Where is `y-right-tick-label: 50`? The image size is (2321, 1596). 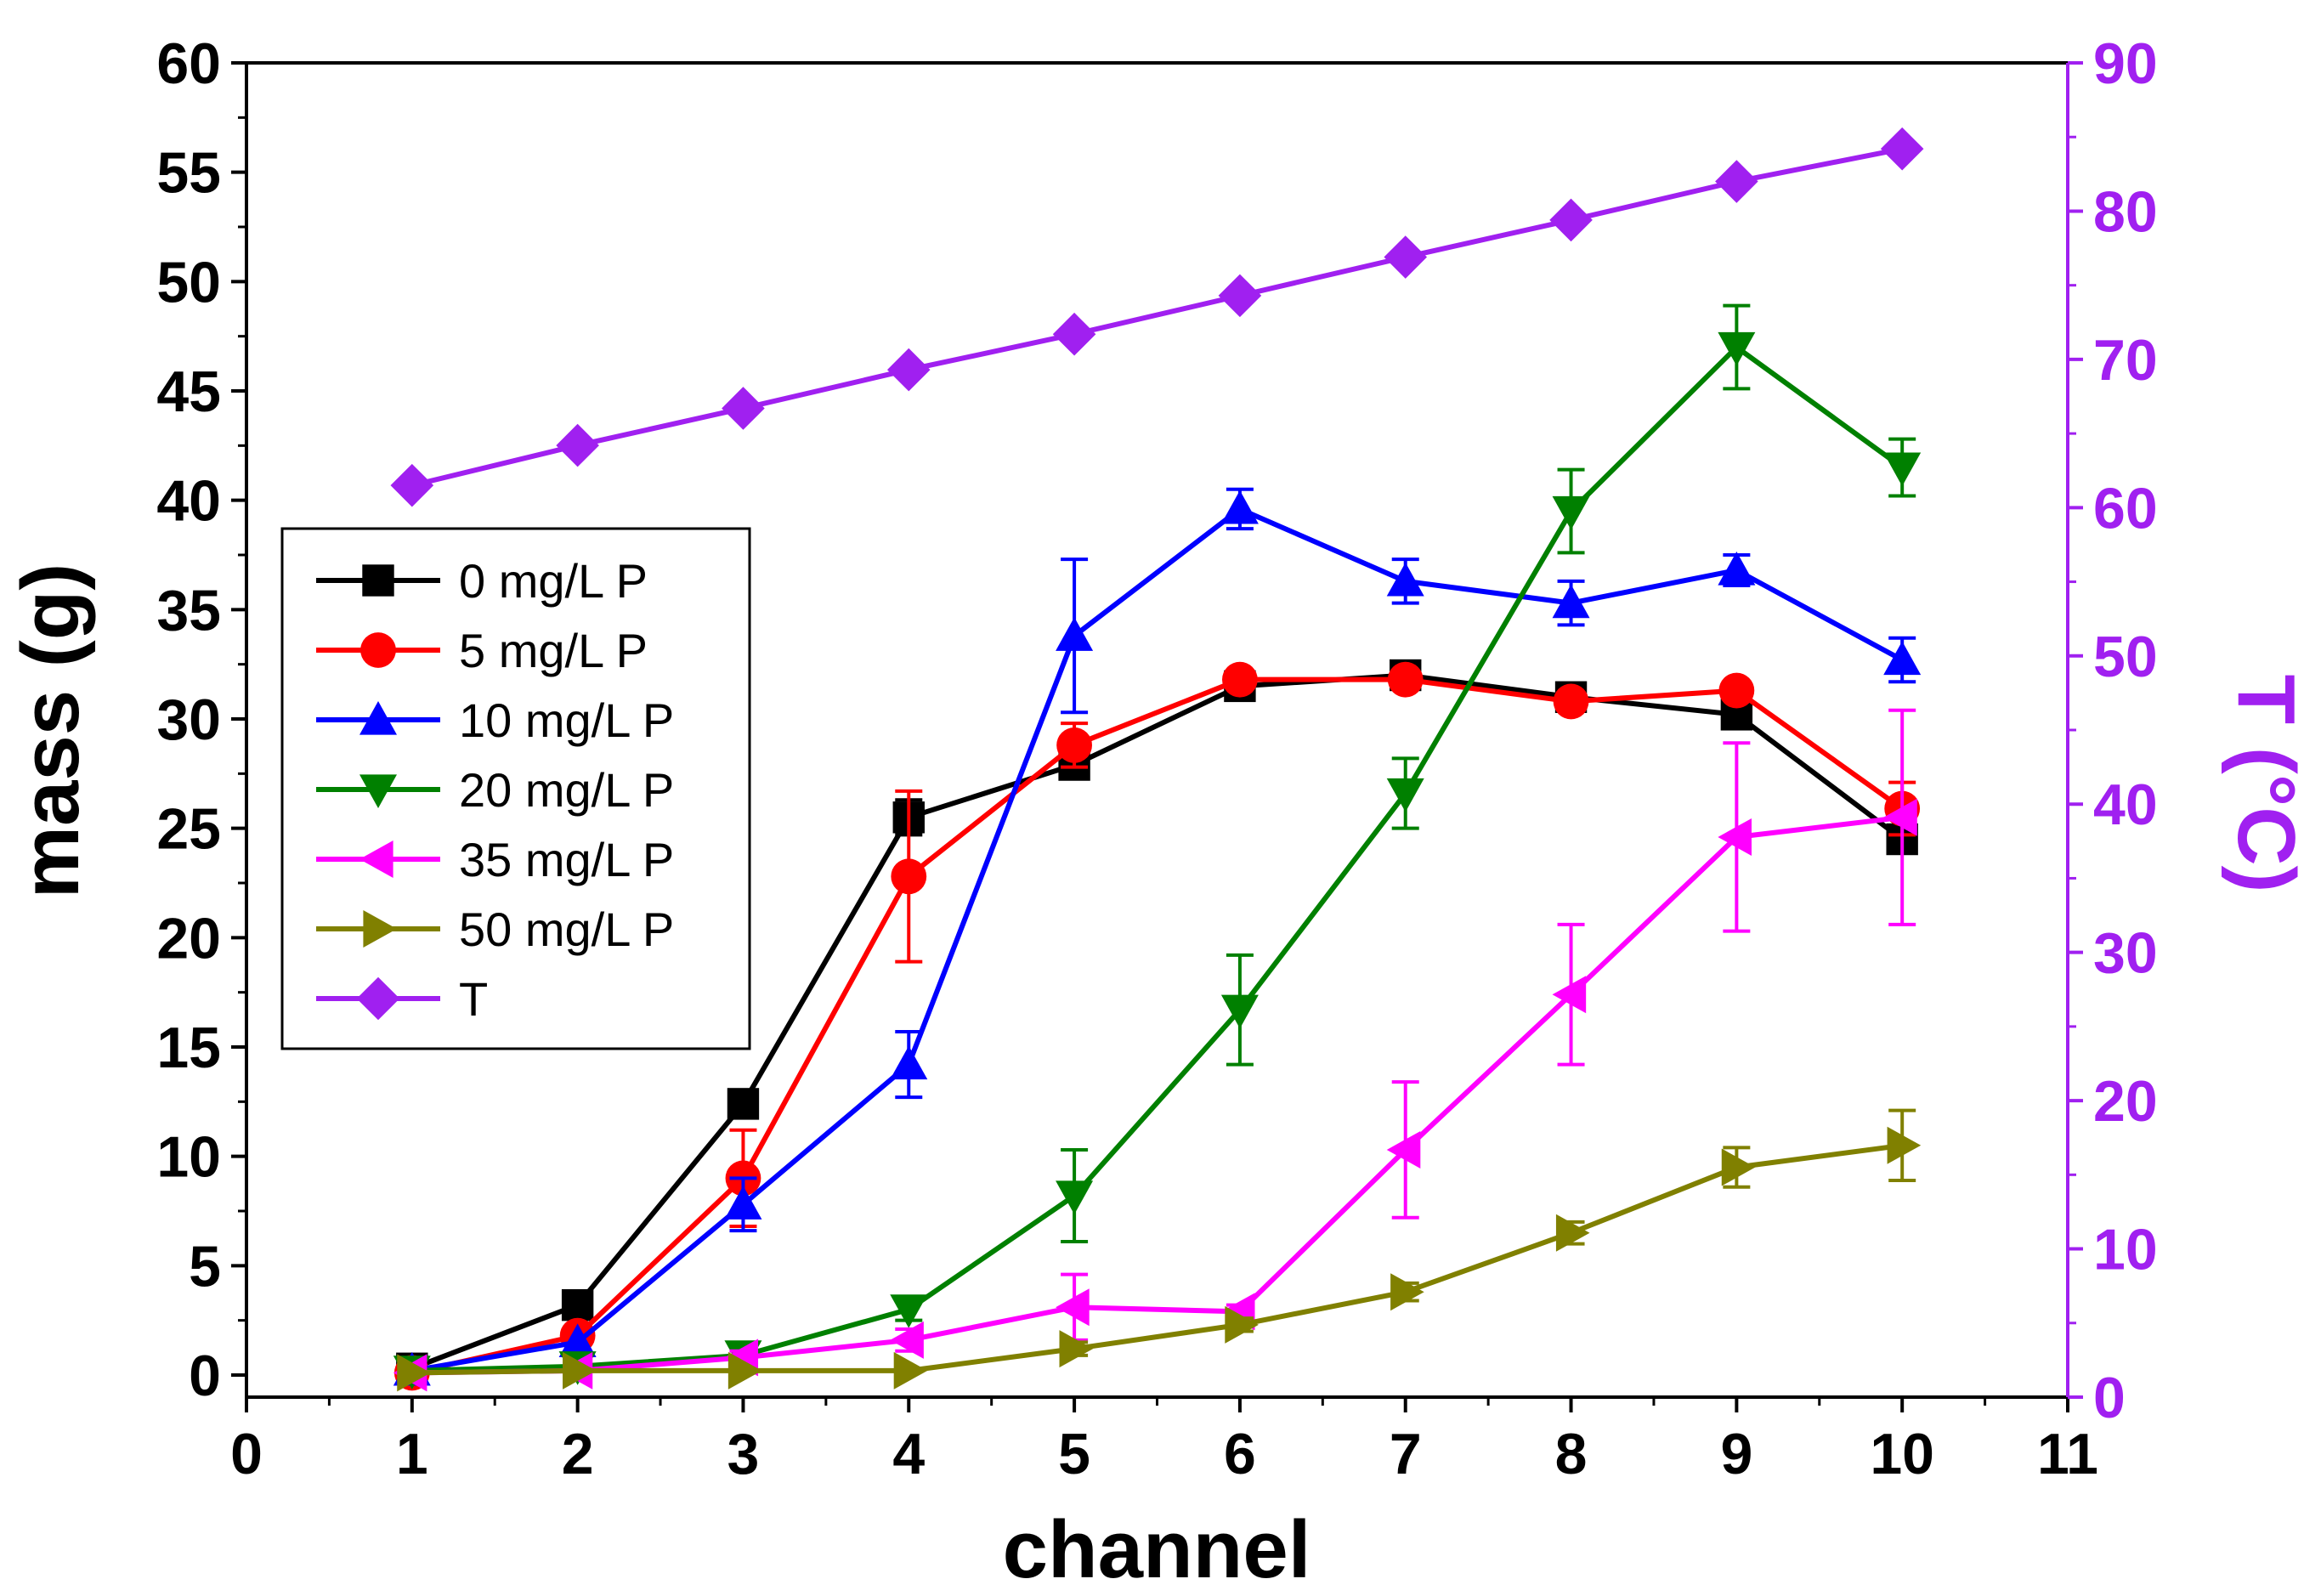
y-right-tick-label: 50 is located at coordinates (2125, 657).